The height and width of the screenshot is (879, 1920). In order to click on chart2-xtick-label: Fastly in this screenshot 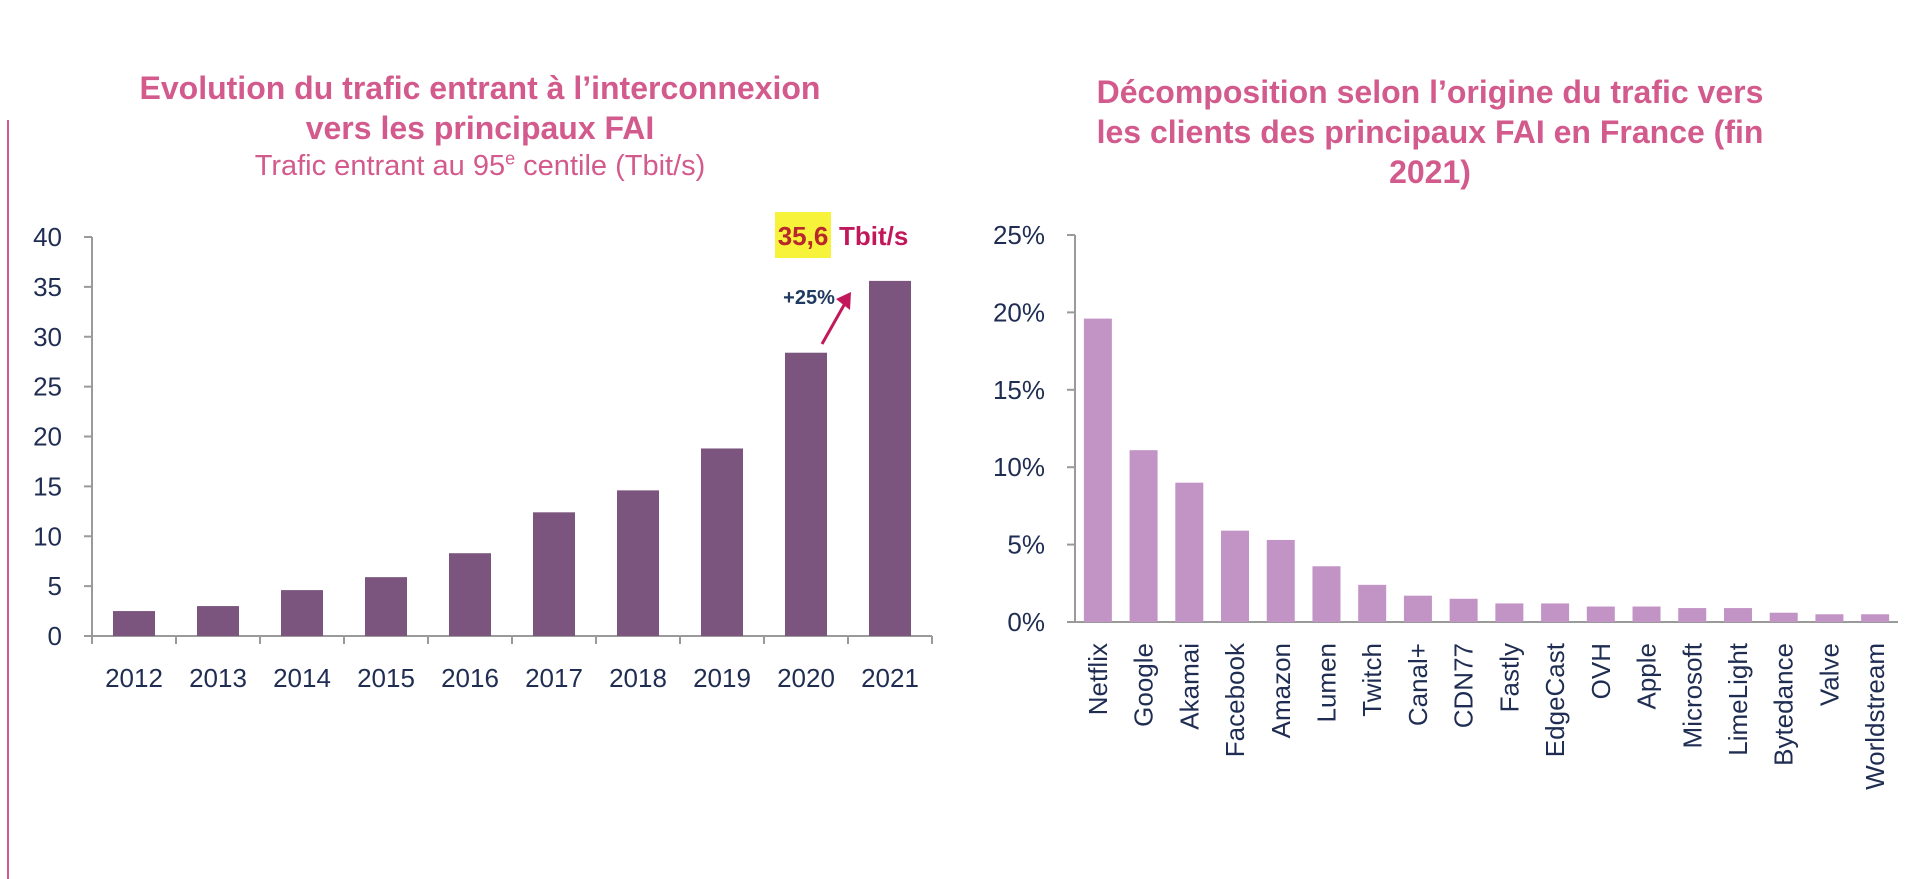, I will do `click(1509, 677)`.